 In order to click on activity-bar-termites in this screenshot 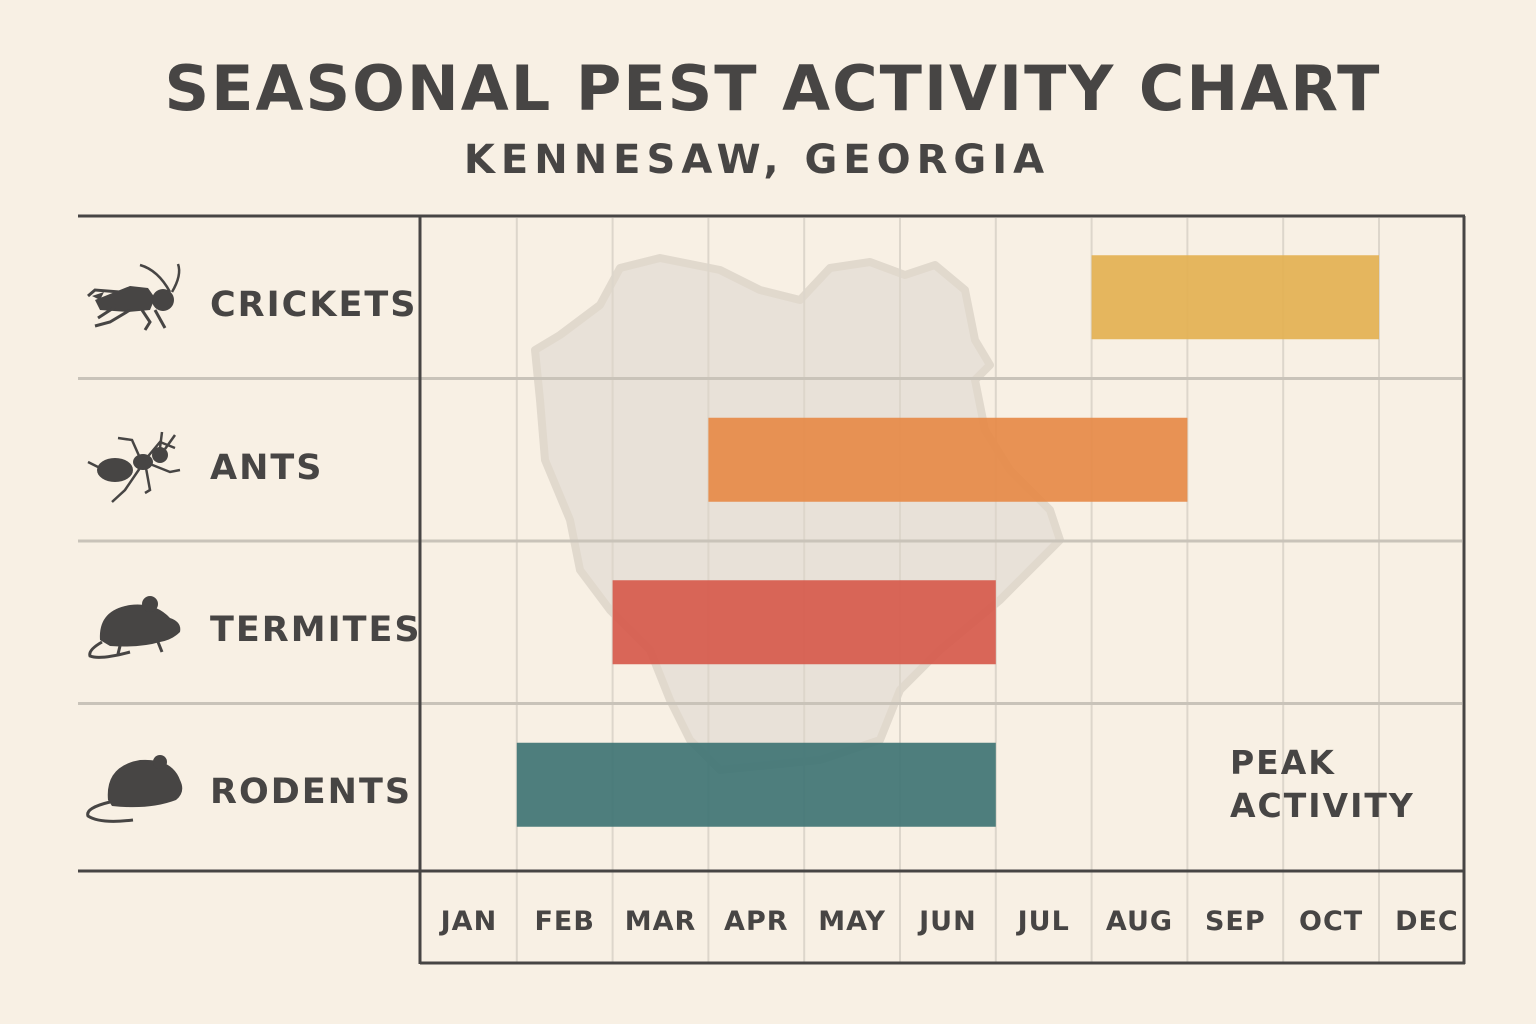, I will do `click(804, 622)`.